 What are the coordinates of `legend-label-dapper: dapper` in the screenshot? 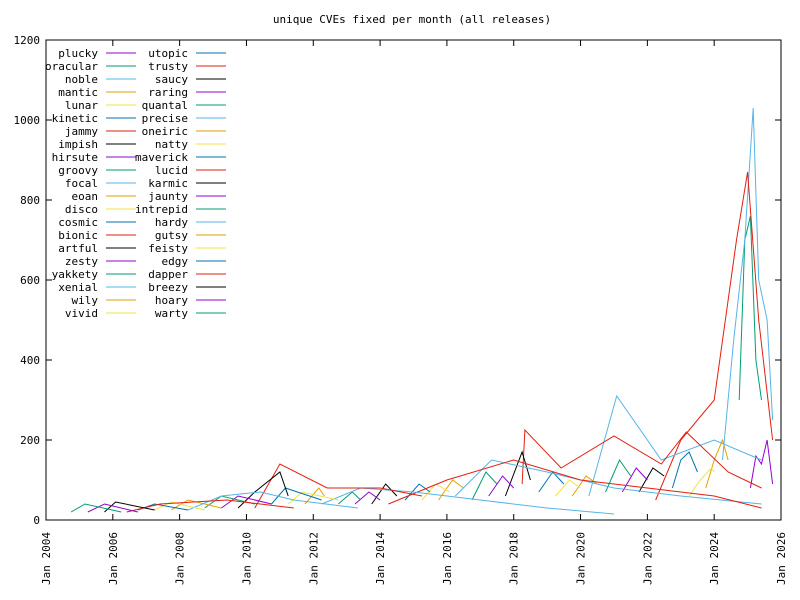 It's located at (168, 274).